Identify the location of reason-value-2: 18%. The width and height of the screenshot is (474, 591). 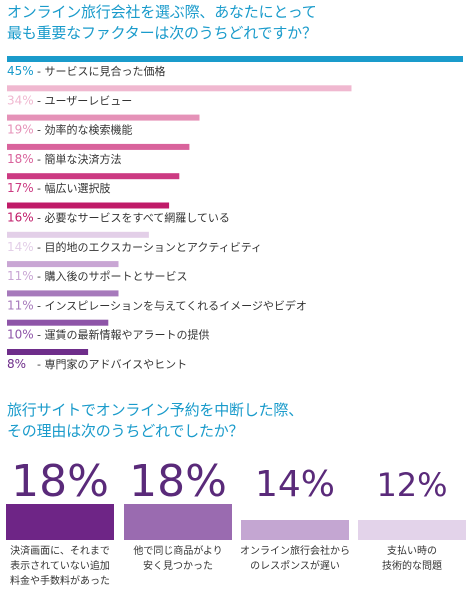
(178, 481).